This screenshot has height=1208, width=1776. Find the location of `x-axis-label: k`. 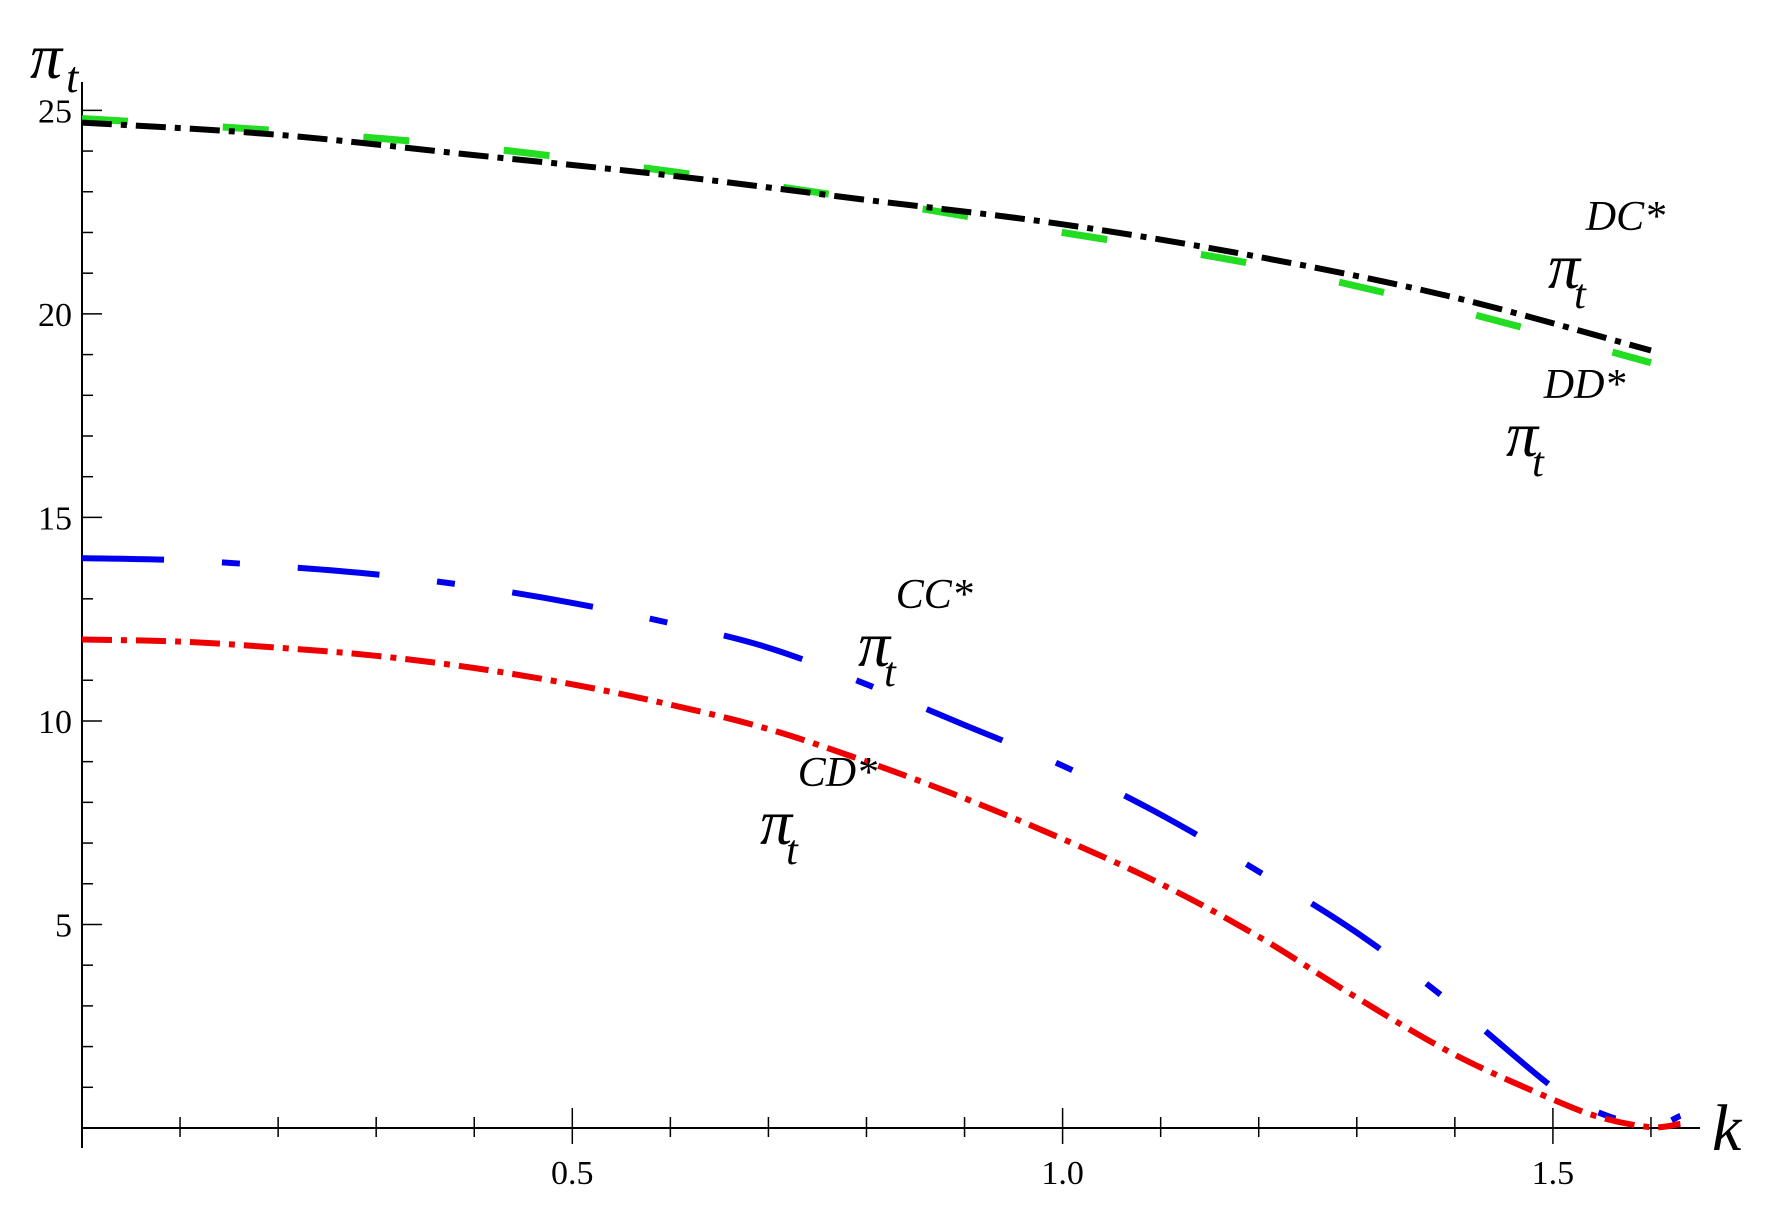

x-axis-label: k is located at coordinates (1727, 1128).